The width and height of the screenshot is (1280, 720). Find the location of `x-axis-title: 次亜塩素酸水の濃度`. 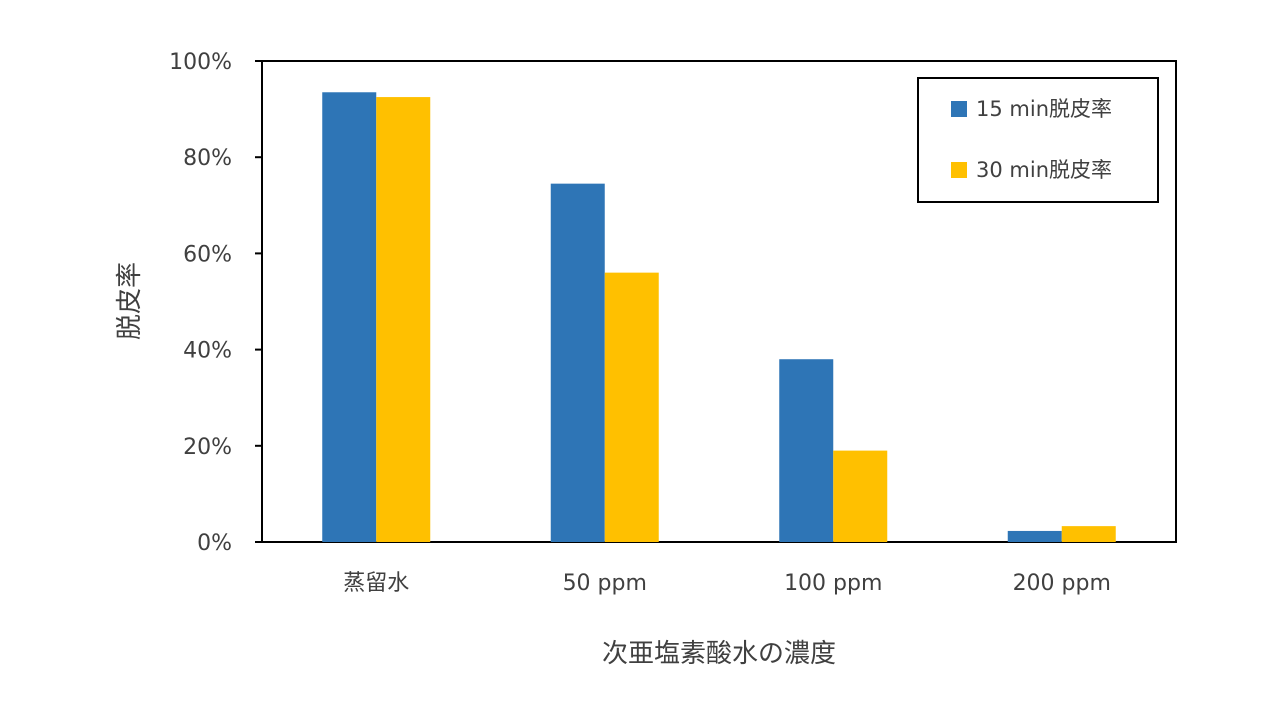

x-axis-title: 次亜塩素酸水の濃度 is located at coordinates (719, 654).